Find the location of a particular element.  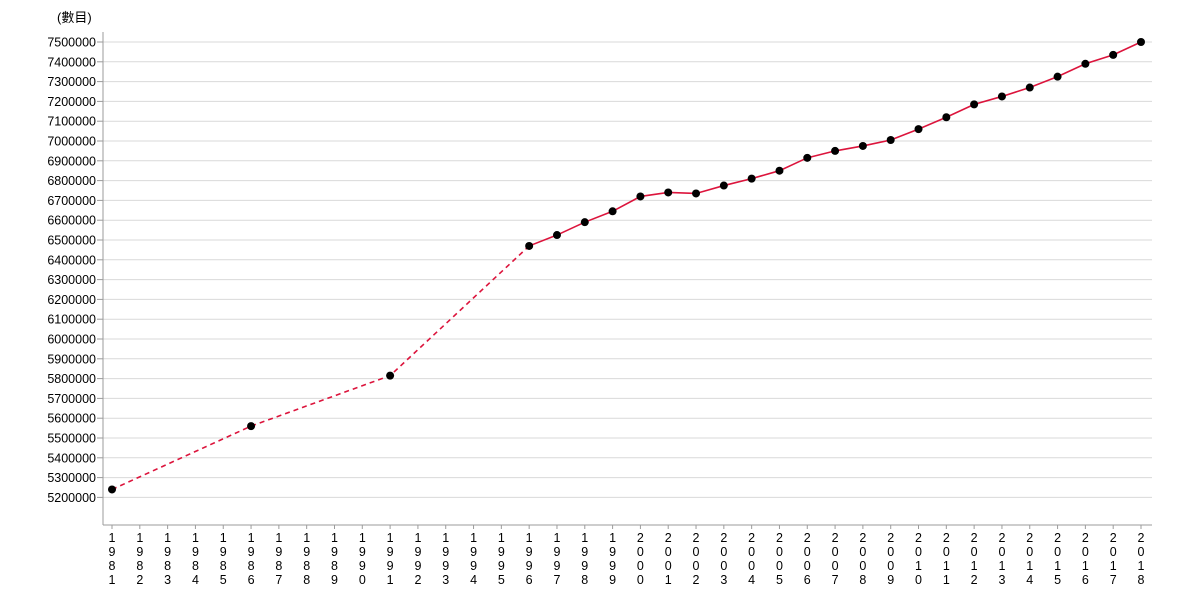

y-tick-label: 6400000 is located at coordinates (71, 260).